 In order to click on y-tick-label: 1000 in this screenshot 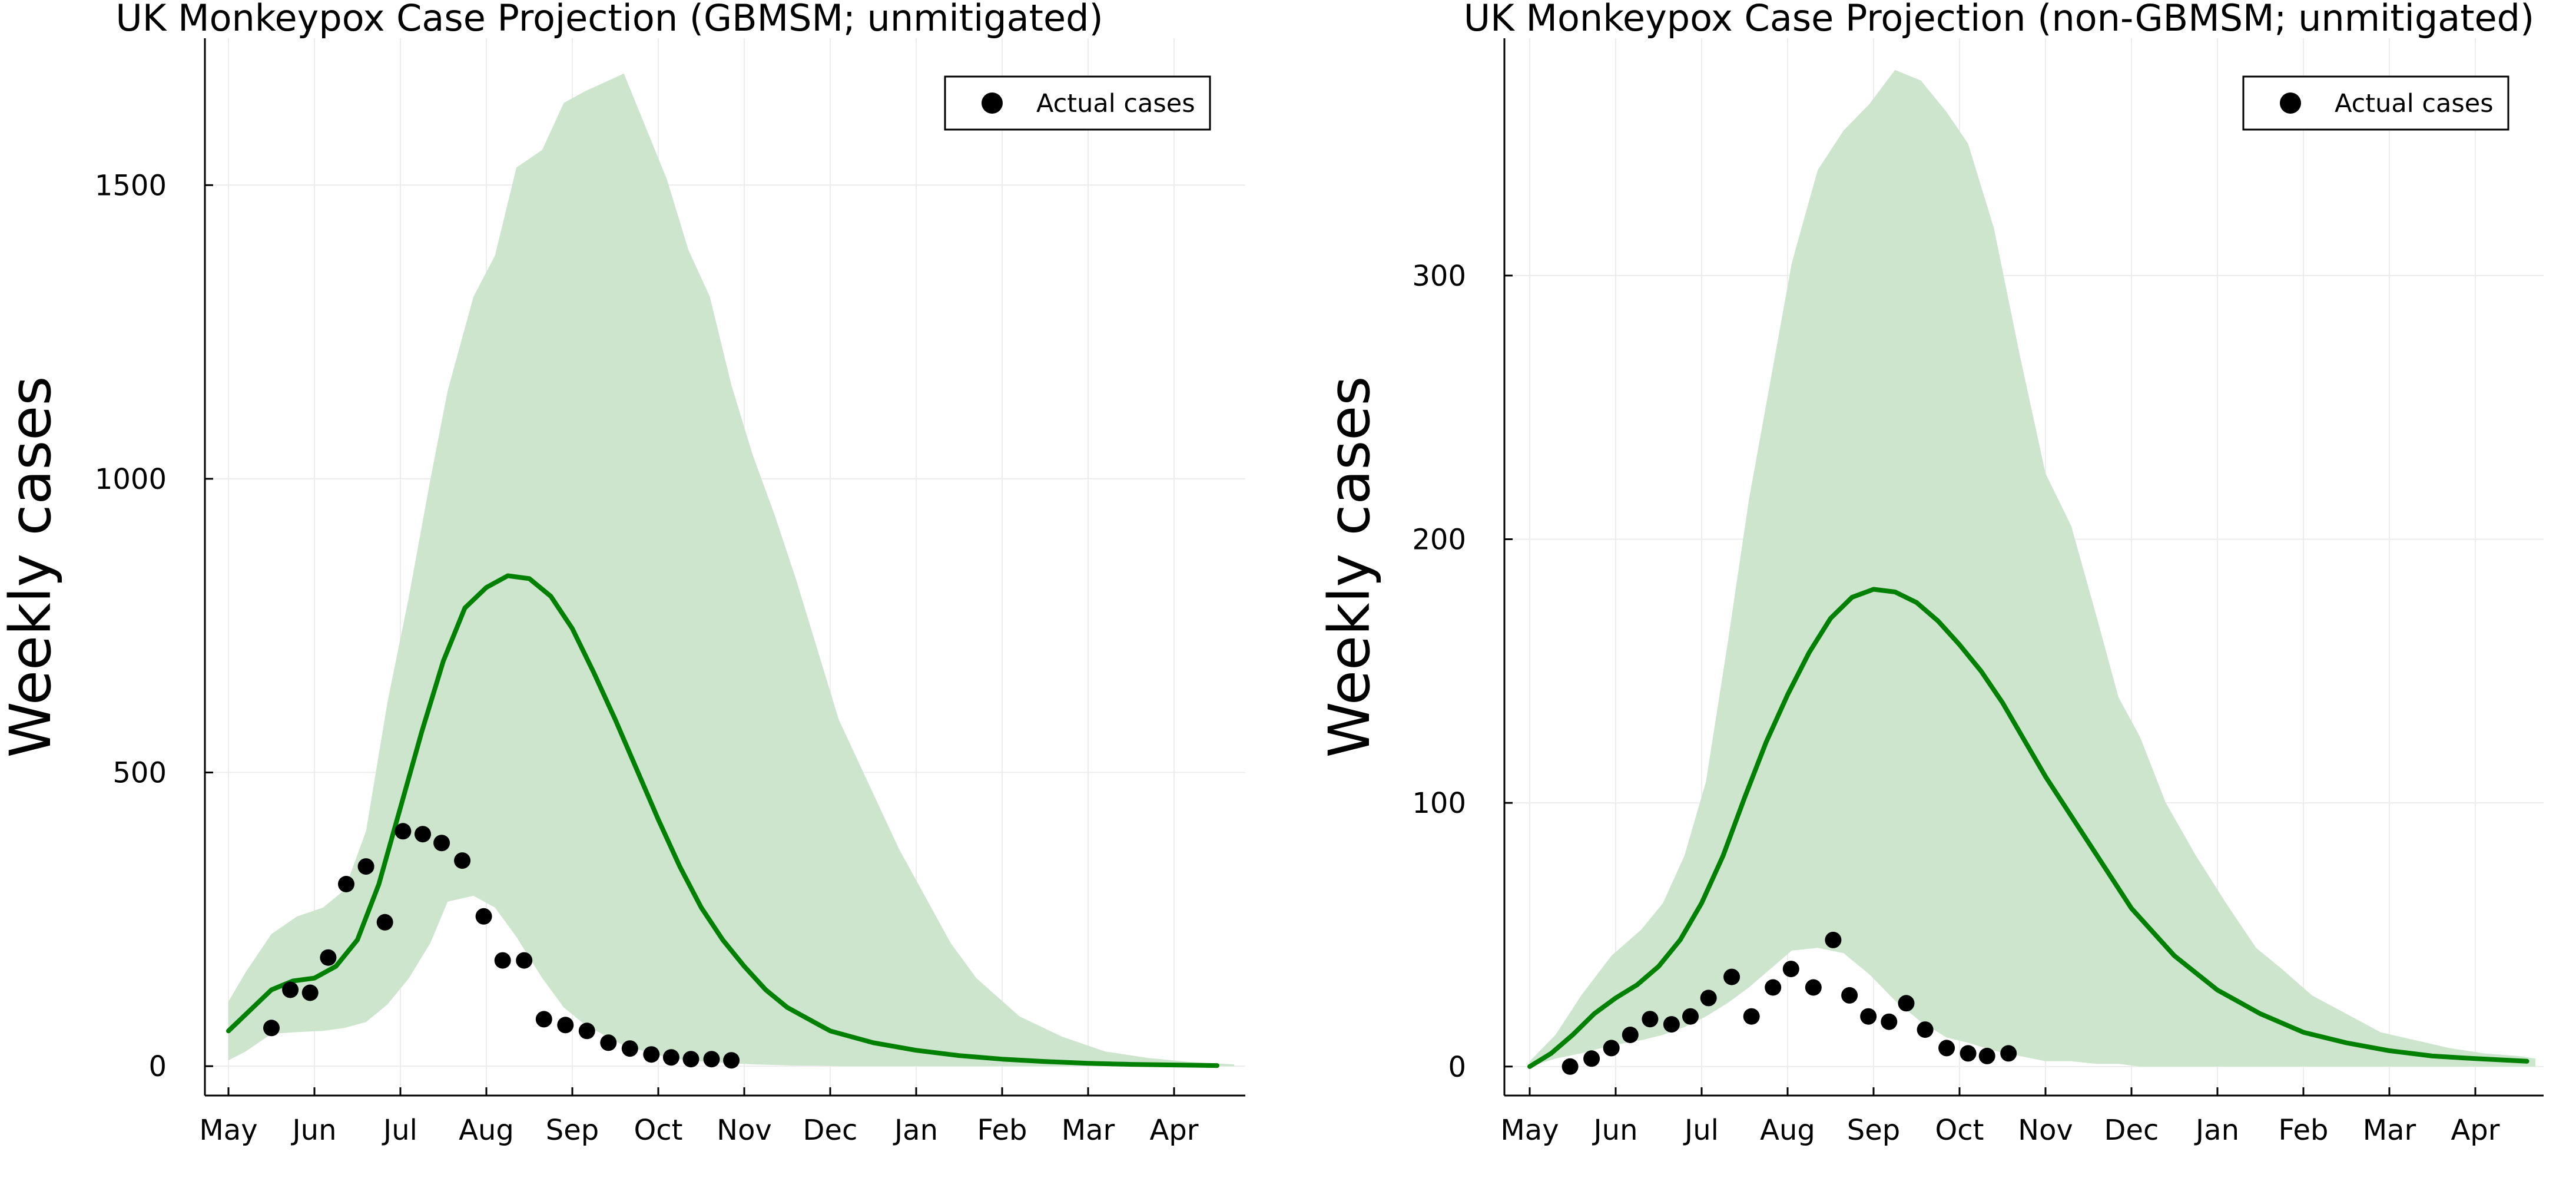, I will do `click(131, 479)`.